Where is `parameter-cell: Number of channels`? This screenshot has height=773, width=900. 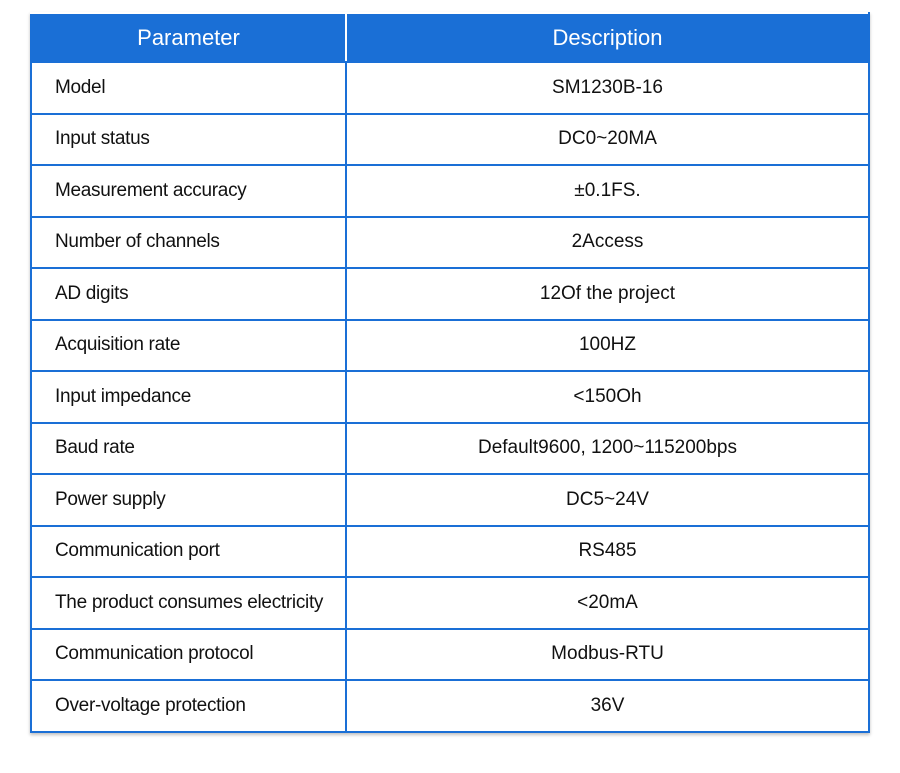
parameter-cell: Number of channels is located at coordinates (188, 242).